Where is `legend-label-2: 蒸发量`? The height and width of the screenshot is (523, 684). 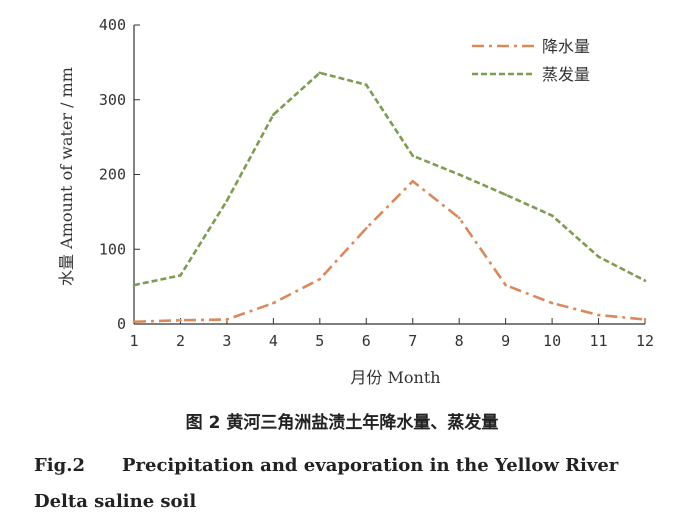
legend-label-2: 蒸发量 is located at coordinates (566, 74).